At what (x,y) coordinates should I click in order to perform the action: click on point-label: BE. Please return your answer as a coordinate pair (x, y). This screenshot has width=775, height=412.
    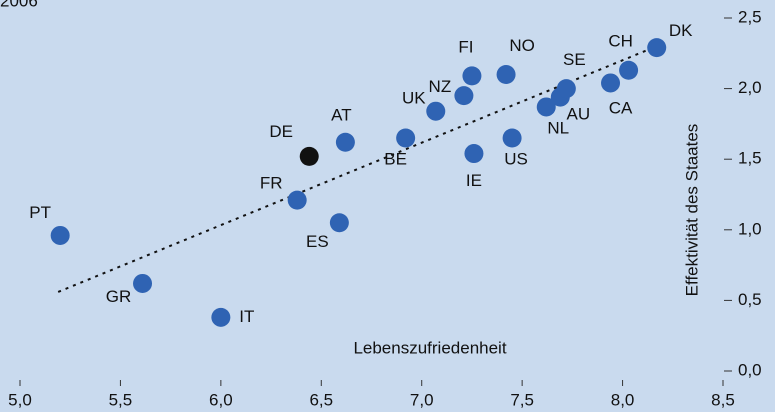
    Looking at the image, I should click on (395, 159).